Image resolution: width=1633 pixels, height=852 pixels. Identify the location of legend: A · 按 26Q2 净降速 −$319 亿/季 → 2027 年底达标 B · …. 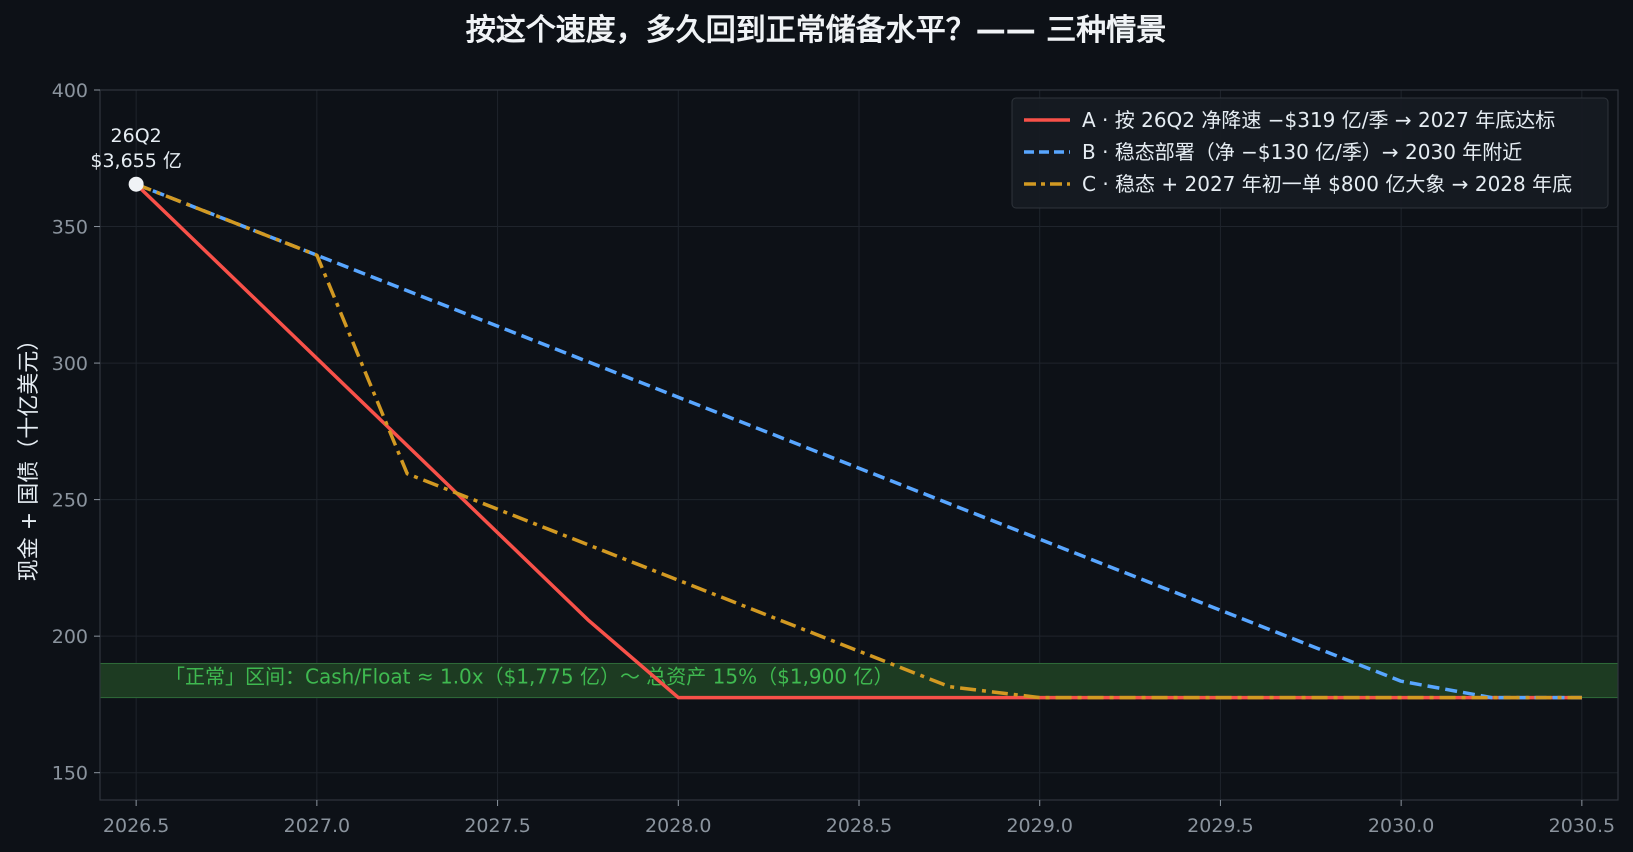
(1310, 153).